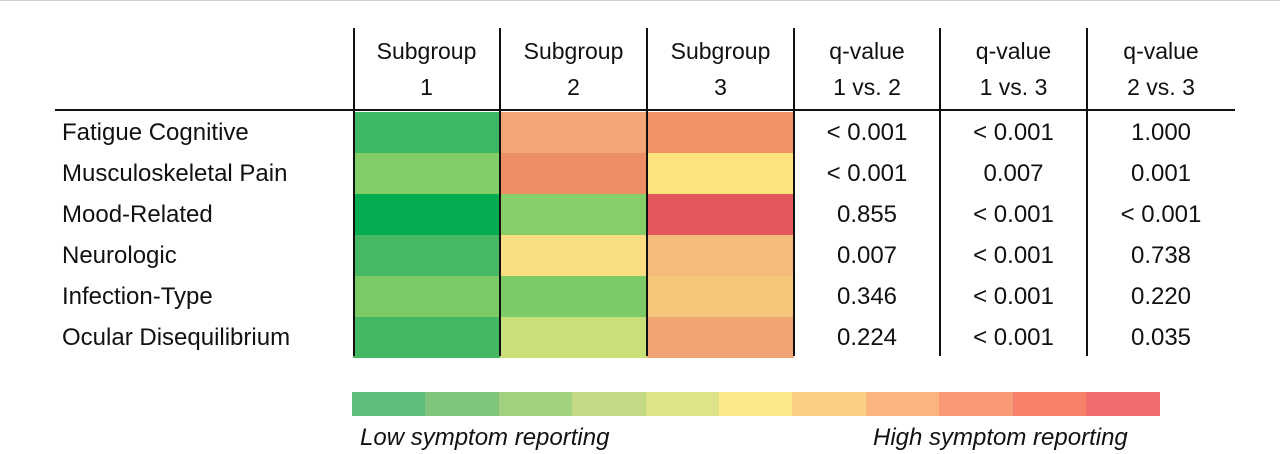  Describe the element at coordinates (1013, 69) in the screenshot. I see `column-header: q-value 1 vs. 3` at that location.